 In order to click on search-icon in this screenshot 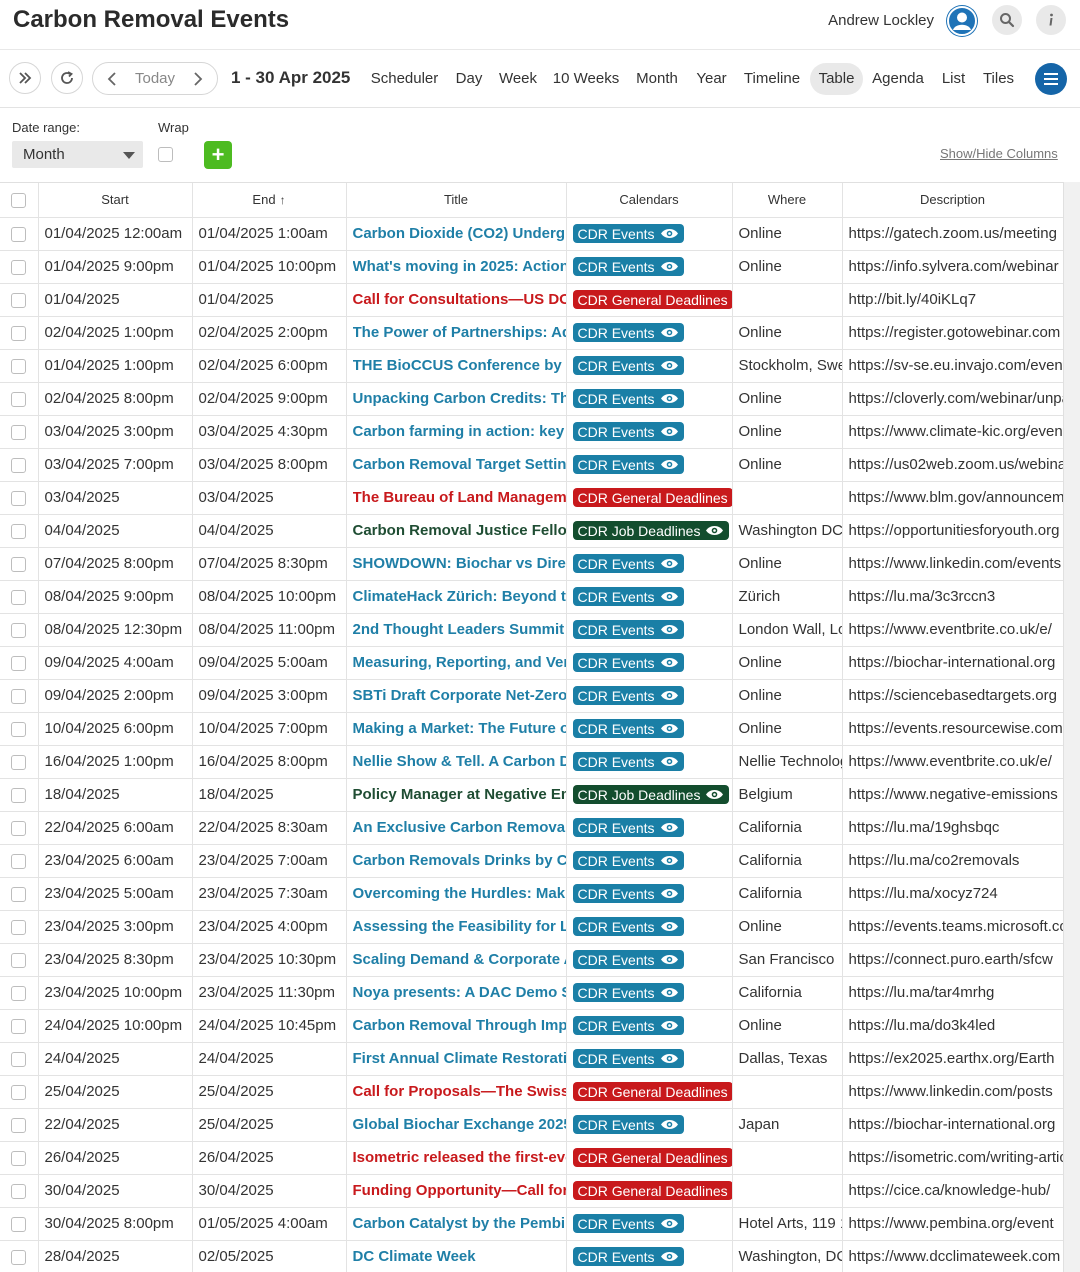, I will do `click(1007, 20)`.